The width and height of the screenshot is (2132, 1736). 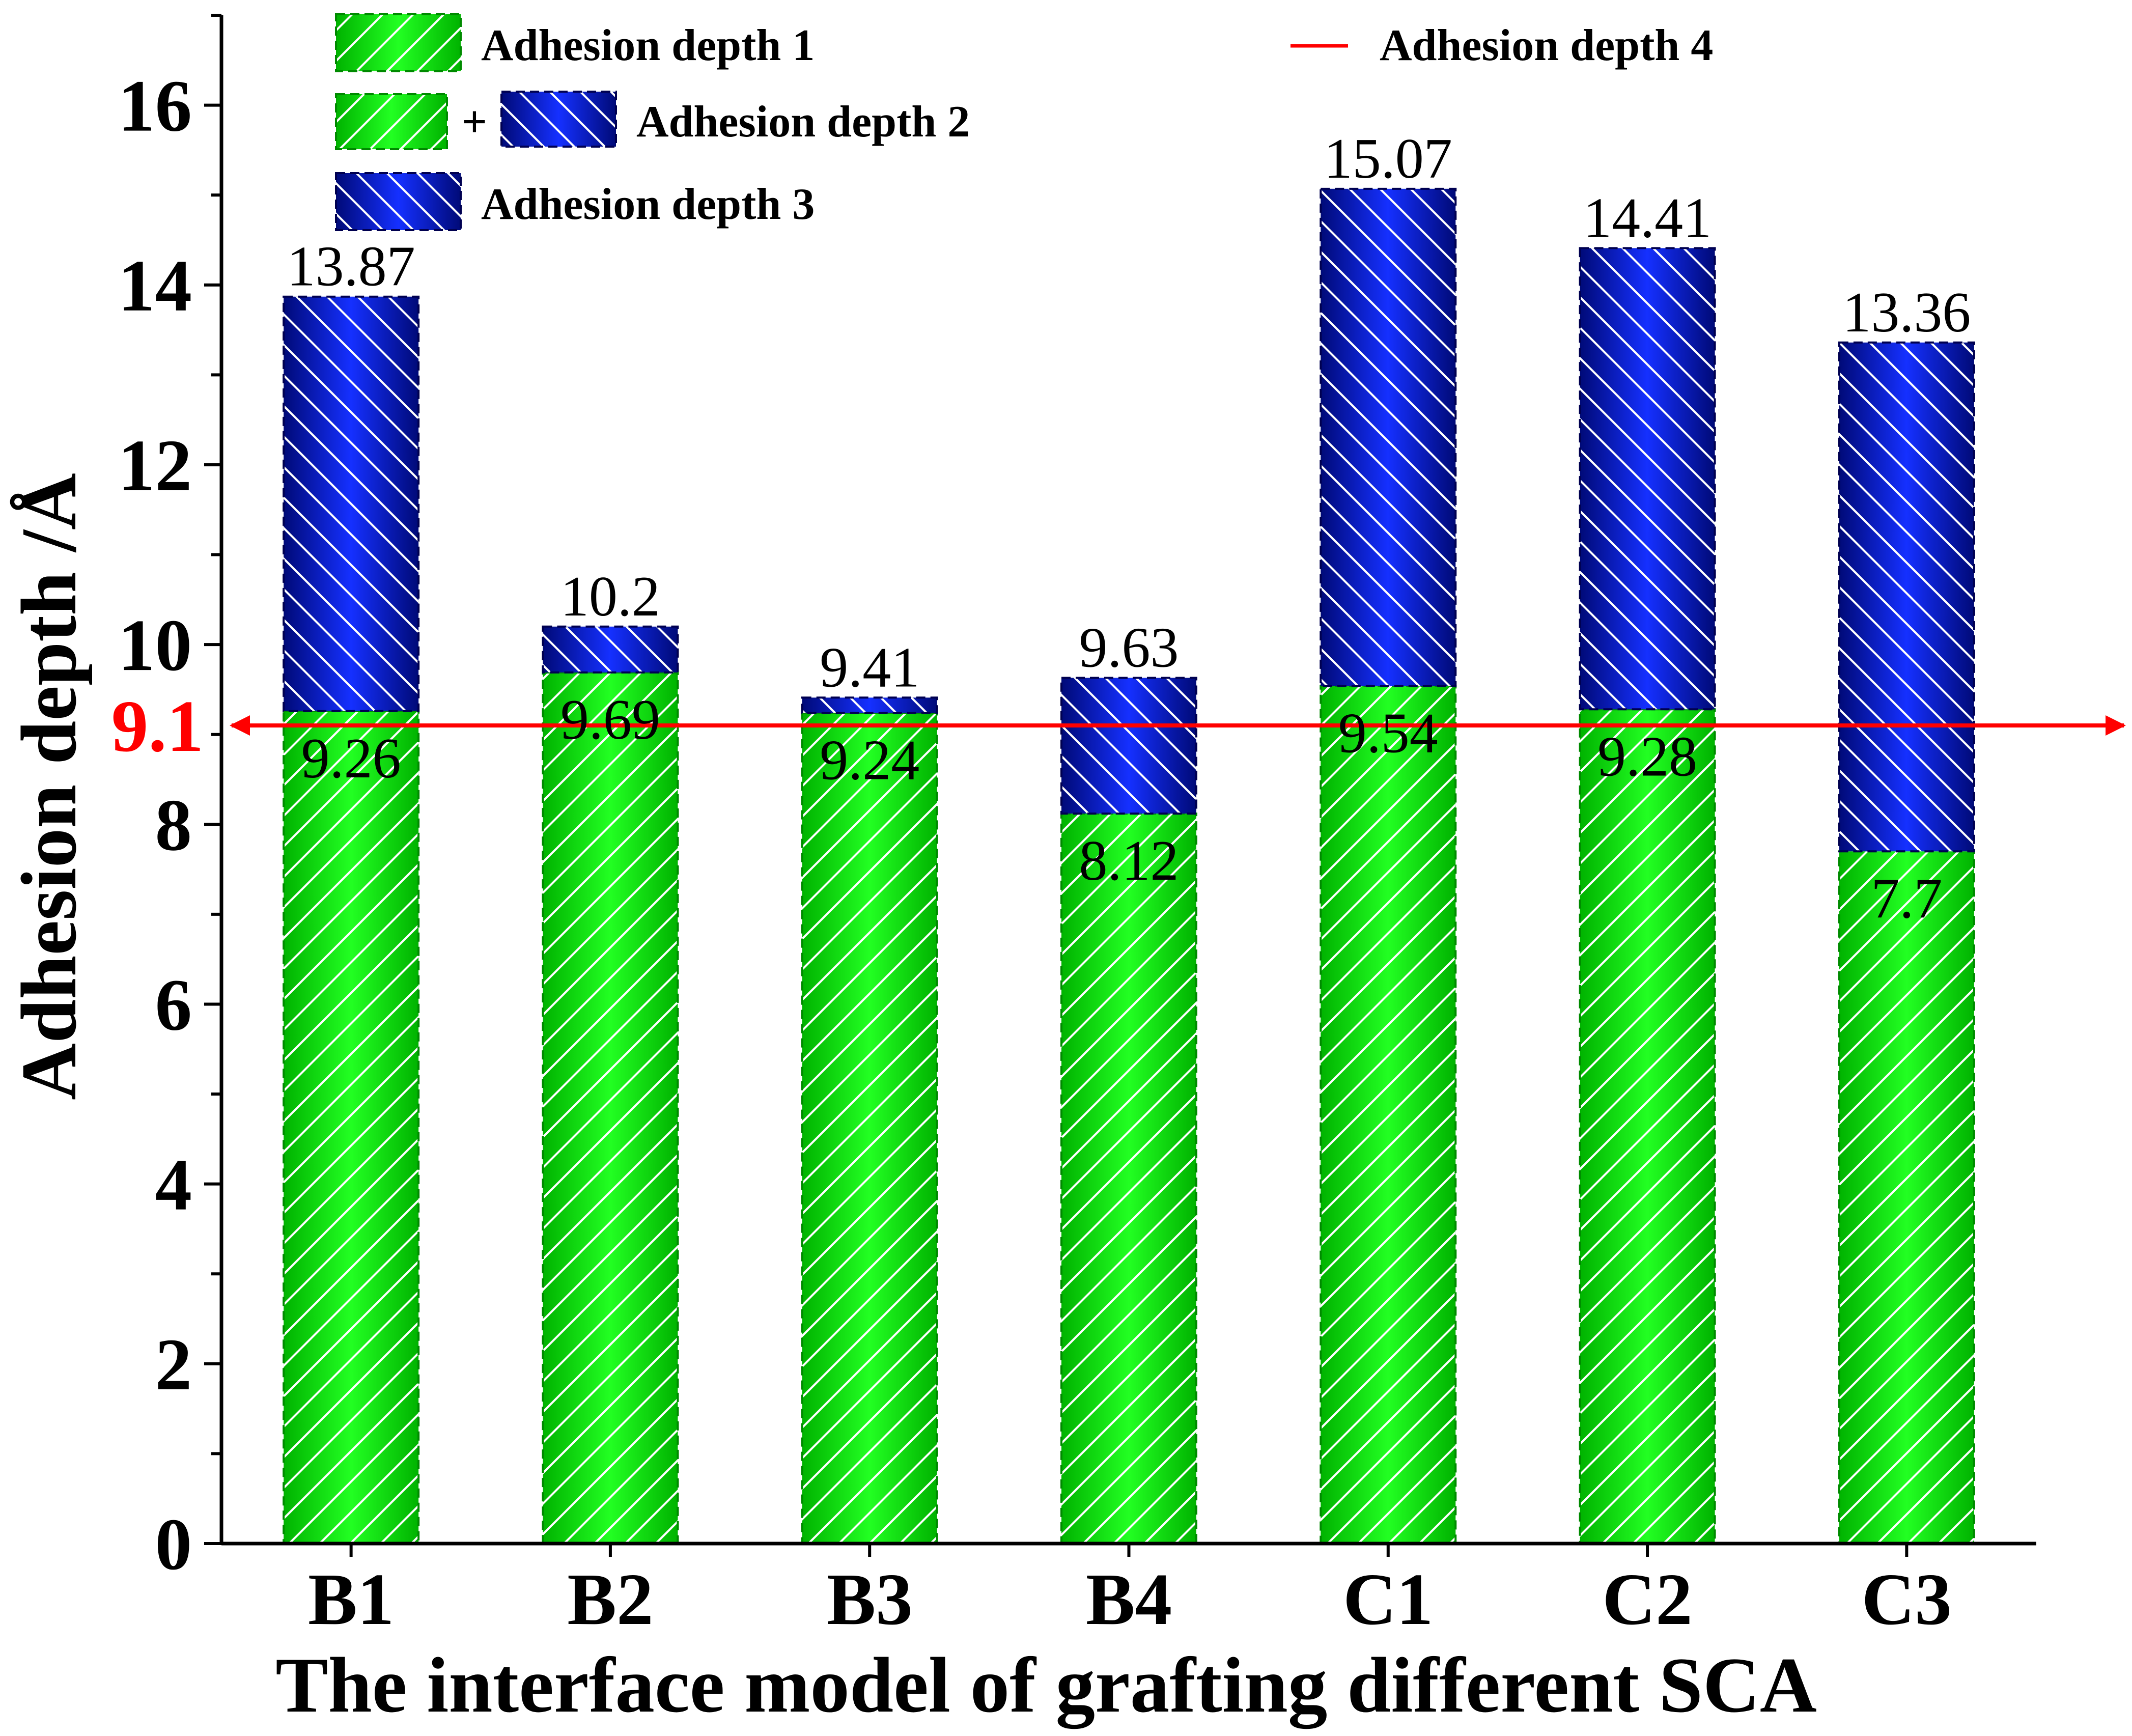 I want to click on legend-swatch-green-hatch, so click(x=398, y=42).